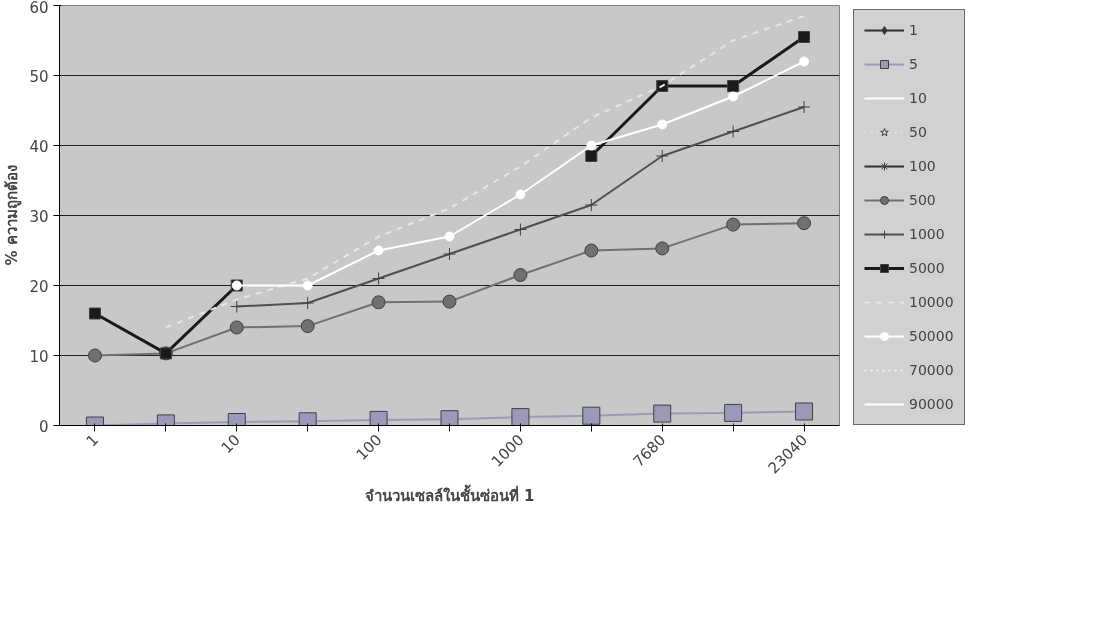  What do you see at coordinates (931, 370) in the screenshot?
I see `legend-label: 70000` at bounding box center [931, 370].